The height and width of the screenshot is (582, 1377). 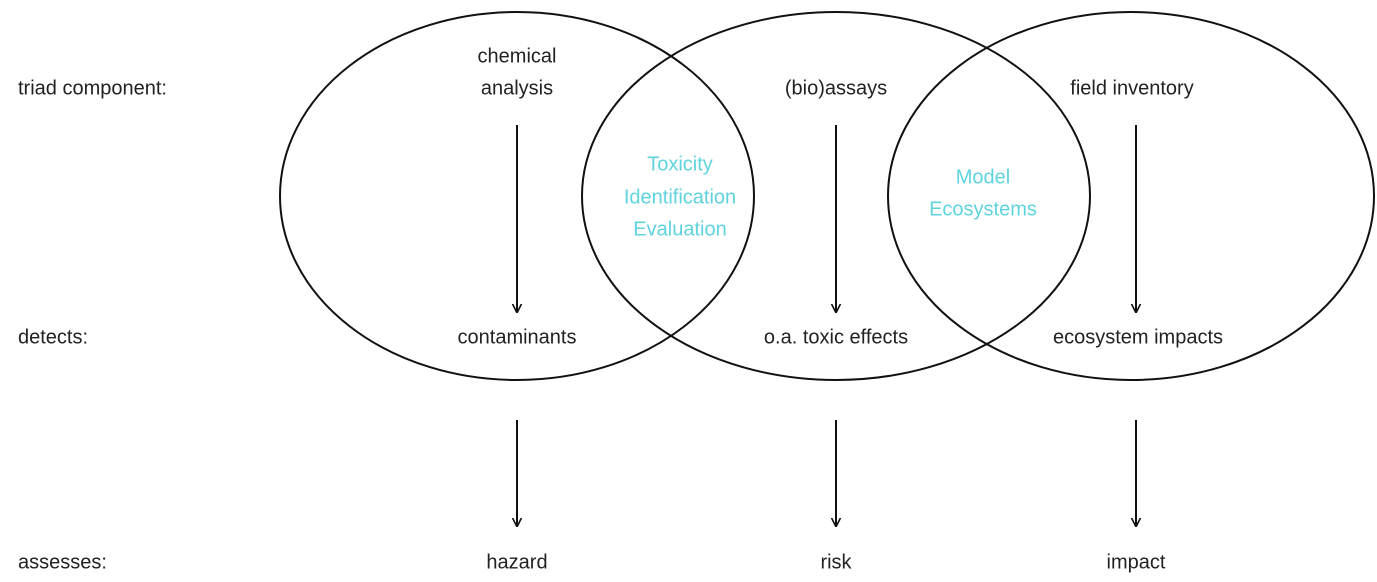 I want to click on component: chemical, so click(x=517, y=56).